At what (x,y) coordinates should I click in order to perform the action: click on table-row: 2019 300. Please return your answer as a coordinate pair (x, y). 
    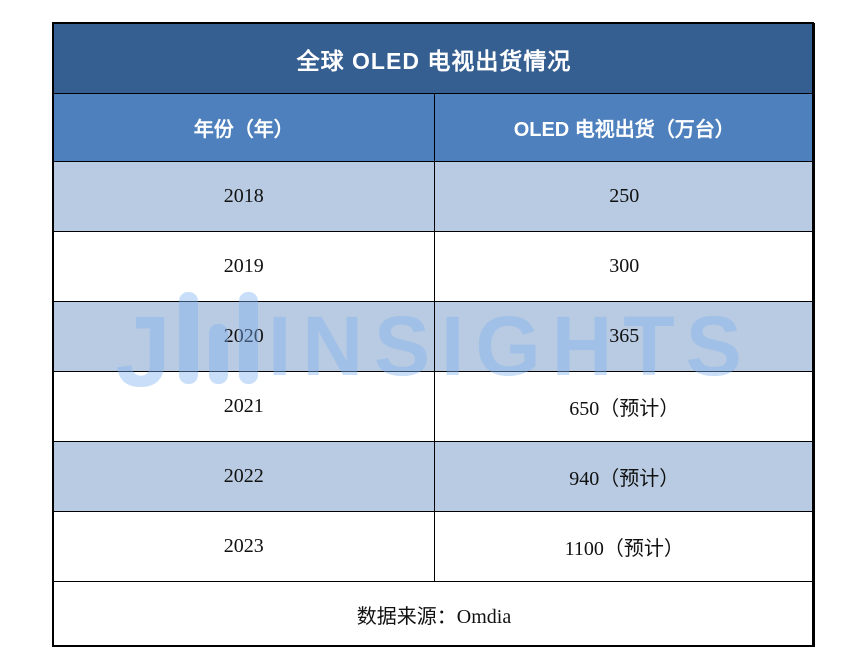
    Looking at the image, I should click on (434, 266).